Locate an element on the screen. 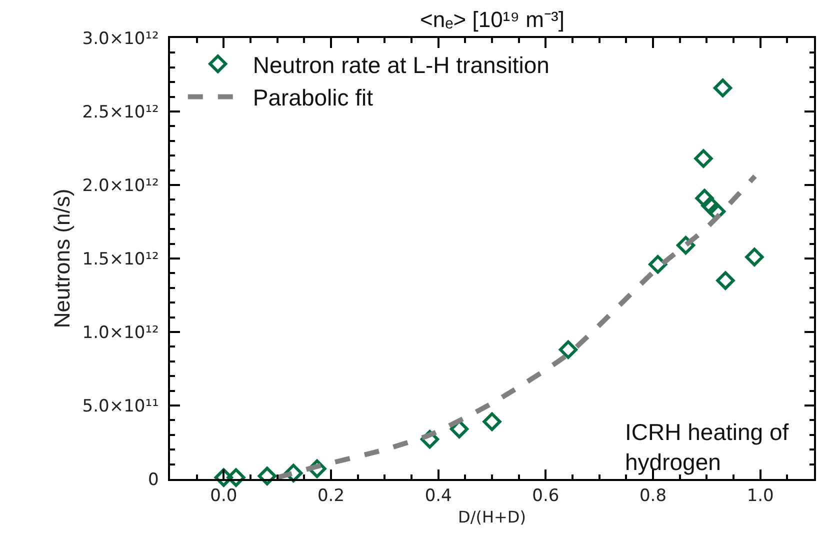 The width and height of the screenshot is (817, 547). y-tick-label: 3.0×10¹² is located at coordinates (120, 38).